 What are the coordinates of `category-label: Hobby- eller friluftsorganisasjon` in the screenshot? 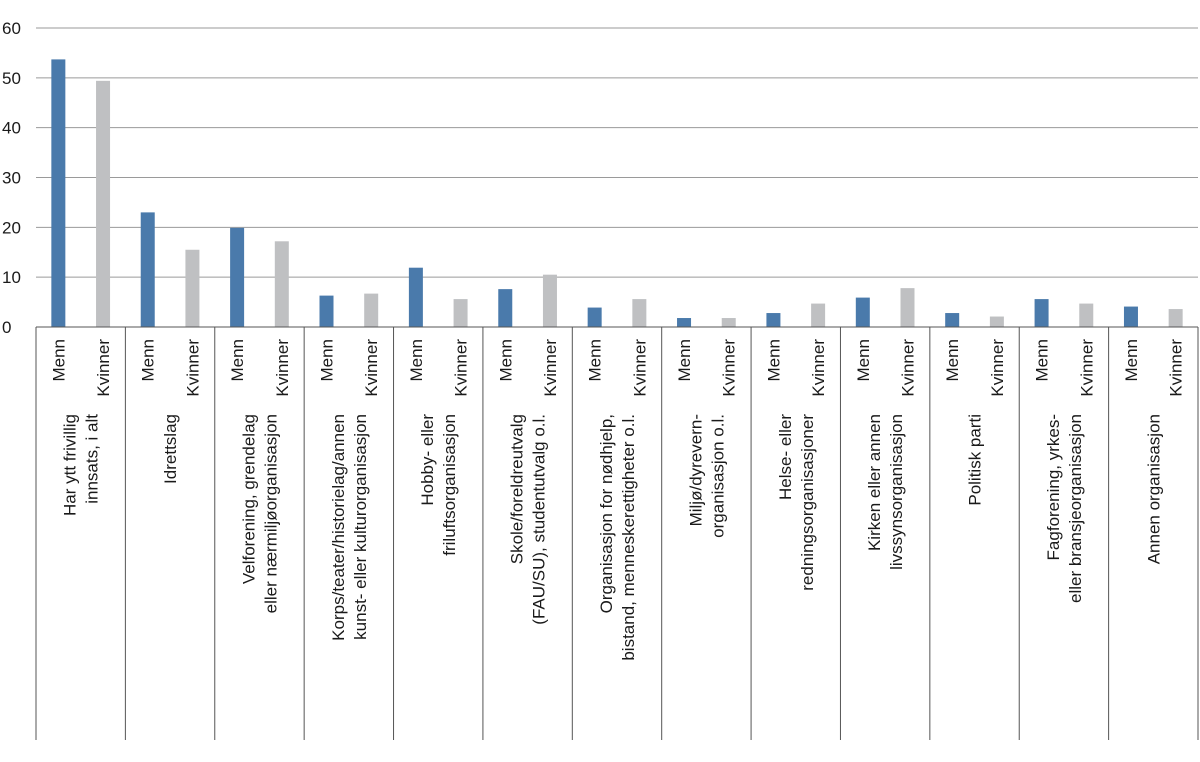 It's located at (438, 485).